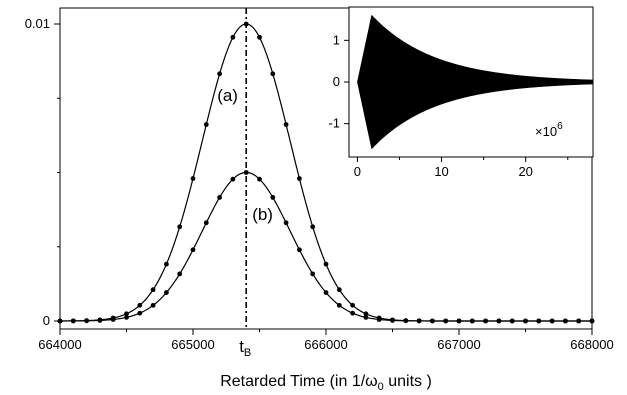 The height and width of the screenshot is (395, 627). Describe the element at coordinates (37, 23) in the screenshot. I see `y-tick-label: 0.01` at that location.